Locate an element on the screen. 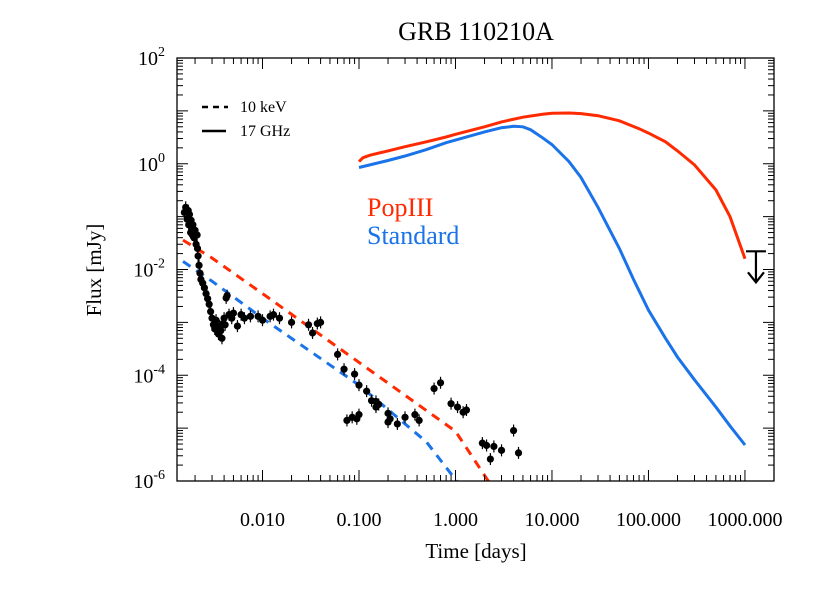 Image resolution: width=830 pixels, height=593 pixels. popiii-label: PopIII is located at coordinates (400, 207).